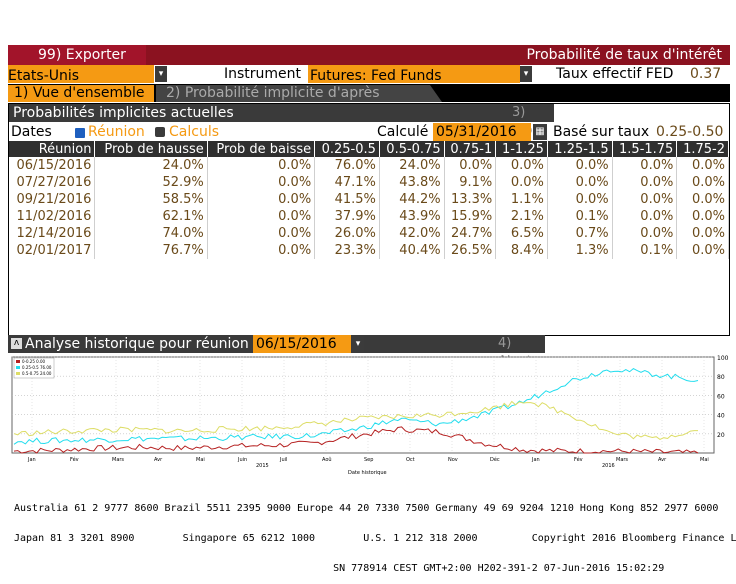 The width and height of the screenshot is (736, 584). Describe the element at coordinates (151, 199) in the screenshot. I see `probability-cell: 58.5%` at that location.